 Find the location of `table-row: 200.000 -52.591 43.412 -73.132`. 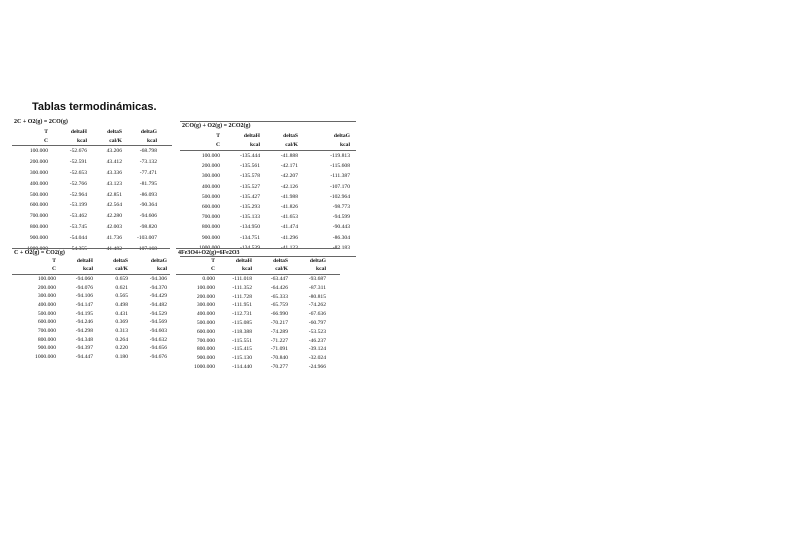

table-row: 200.000 -52.591 43.412 -73.132 is located at coordinates (92, 162).